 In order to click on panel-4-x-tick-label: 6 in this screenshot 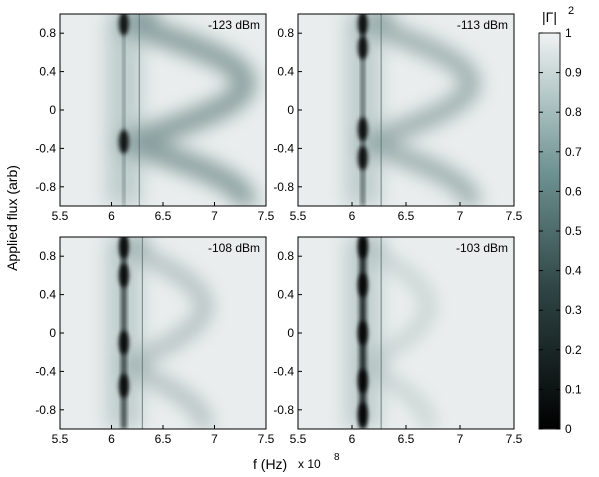, I will do `click(352, 439)`.